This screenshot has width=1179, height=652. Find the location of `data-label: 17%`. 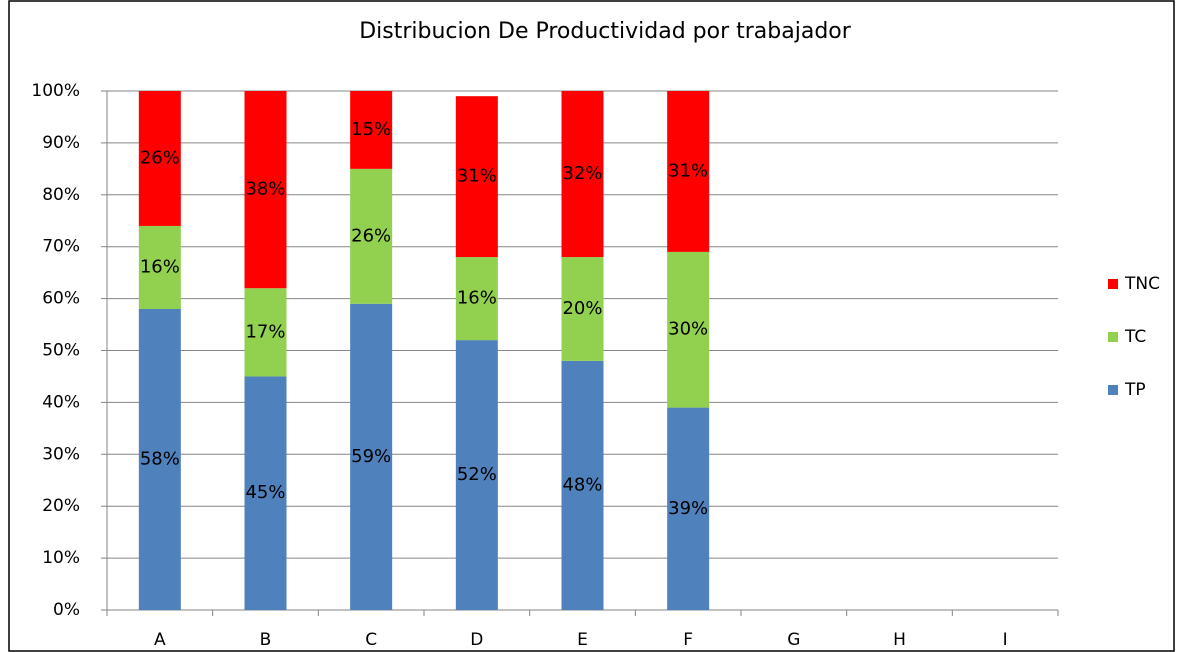

data-label: 17% is located at coordinates (265, 331).